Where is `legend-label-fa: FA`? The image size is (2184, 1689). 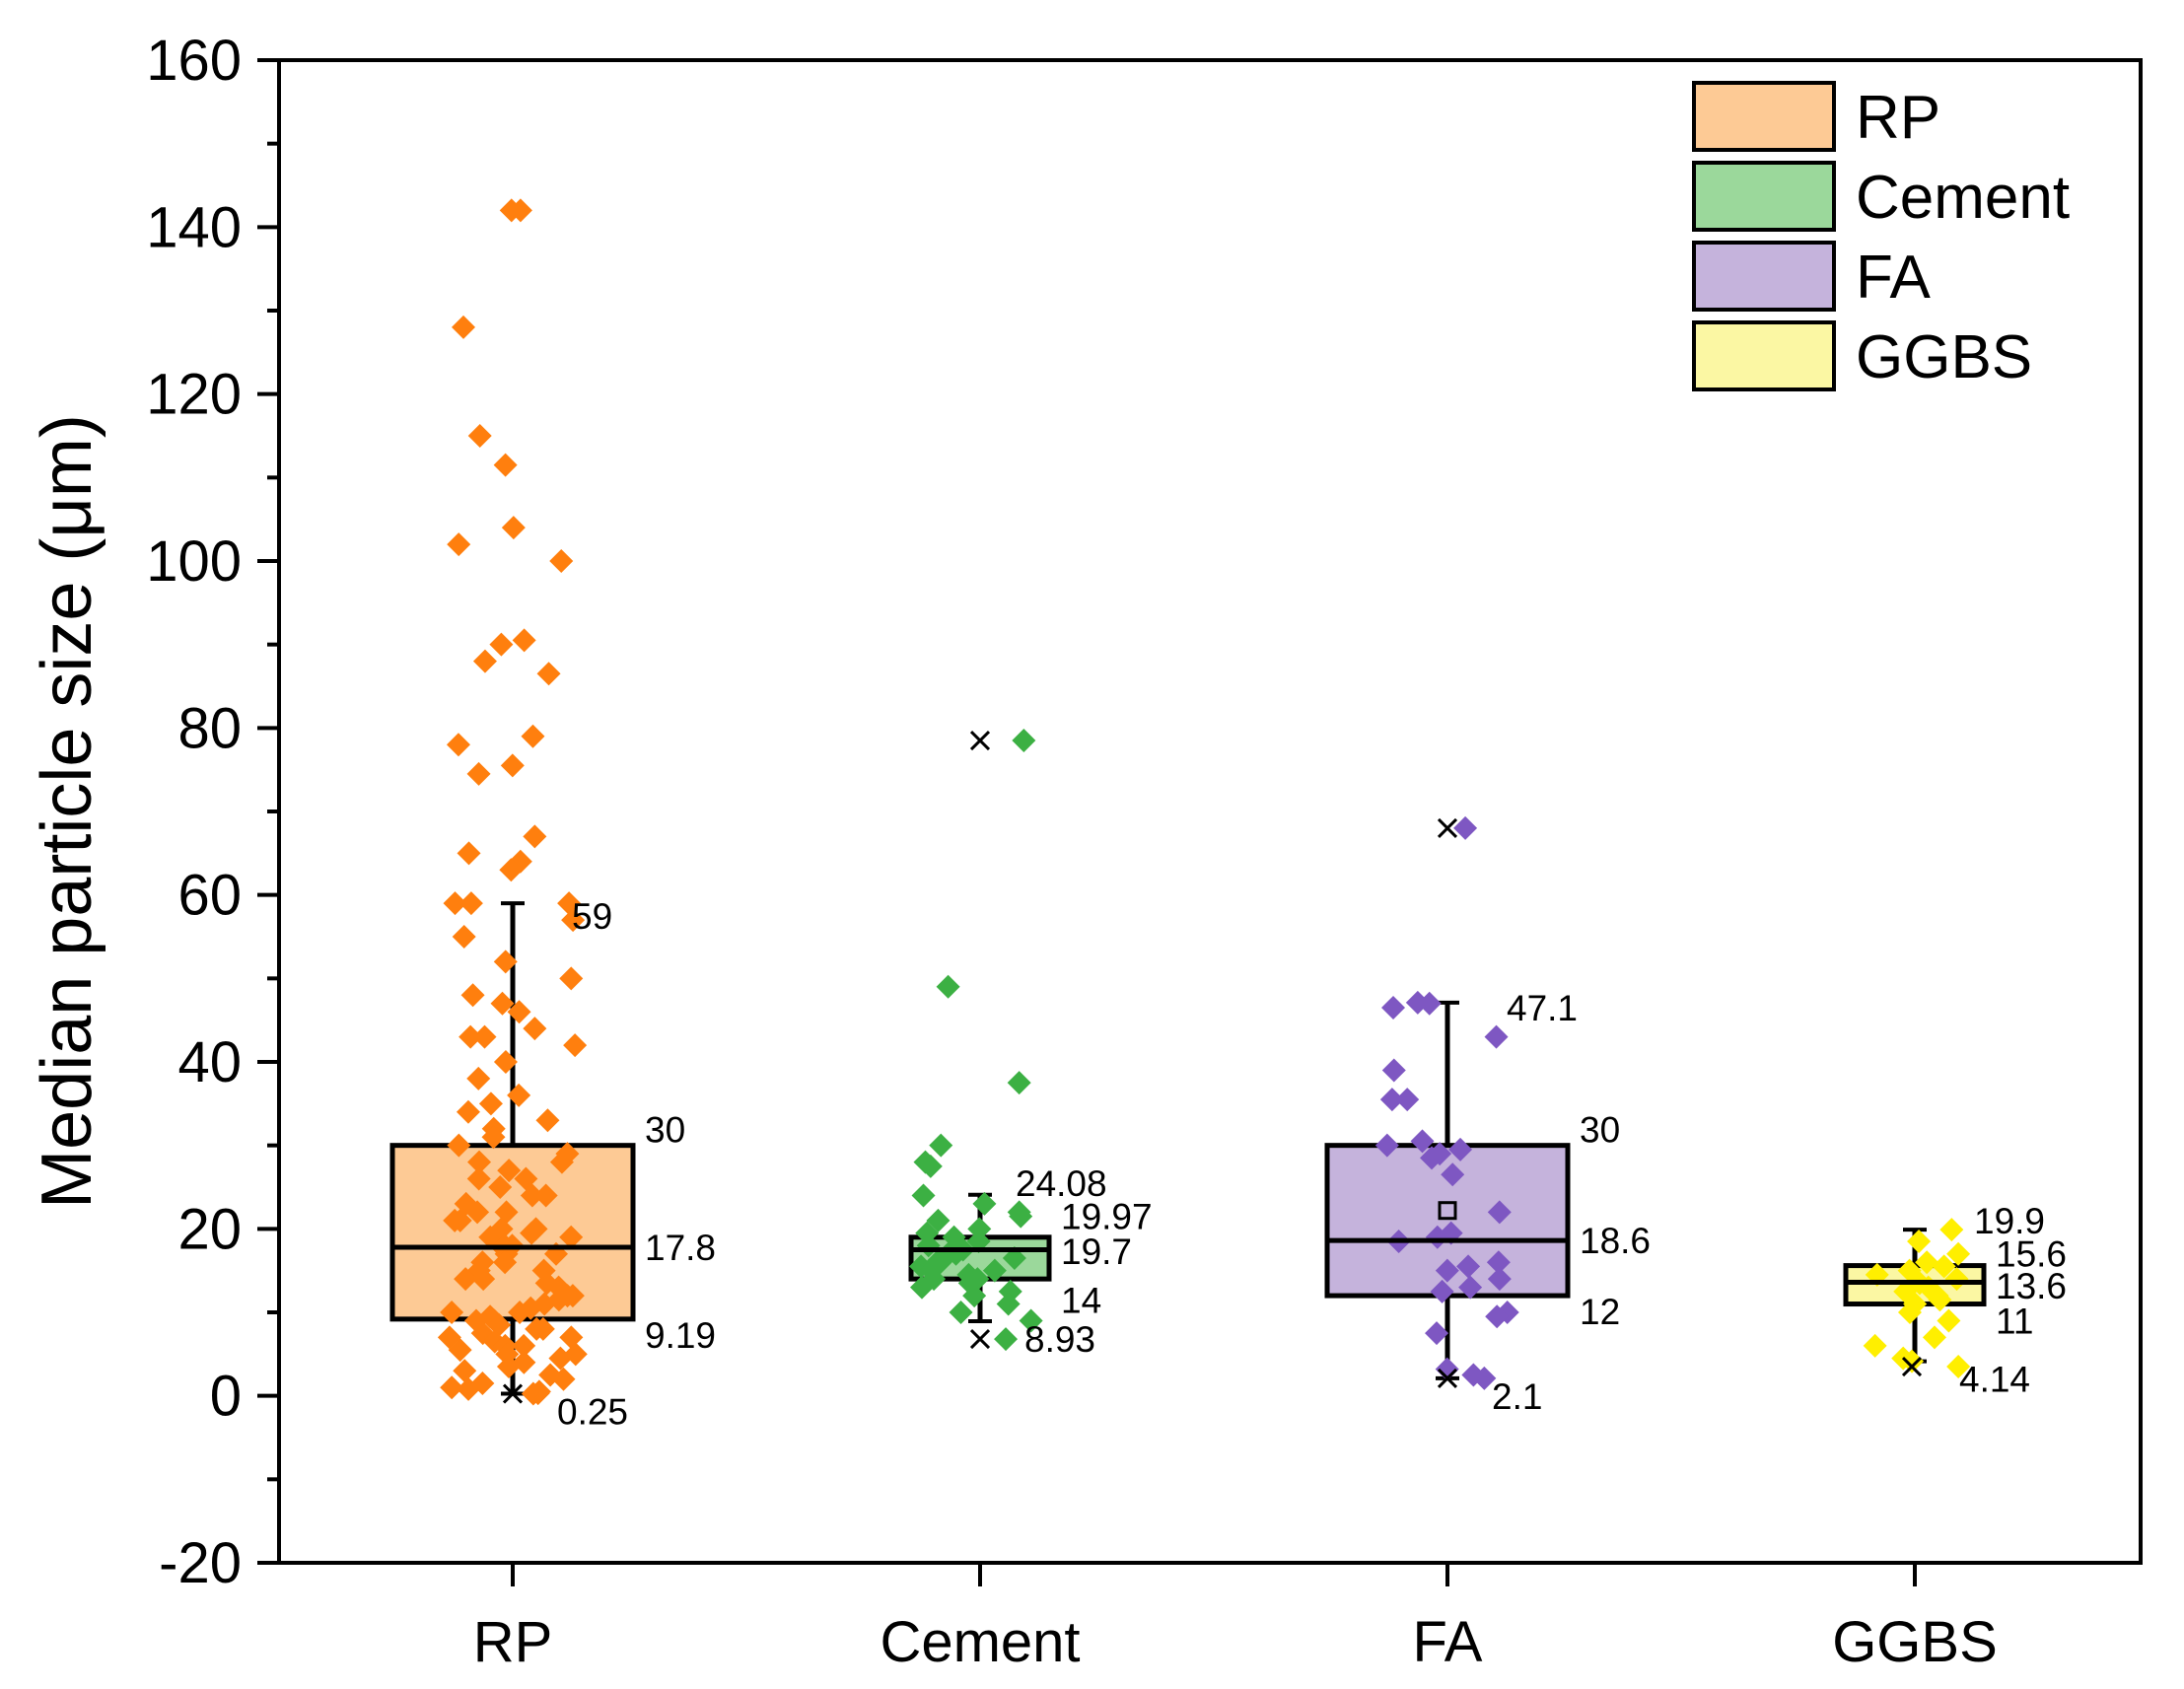
legend-label-fa: FA is located at coordinates (1893, 278).